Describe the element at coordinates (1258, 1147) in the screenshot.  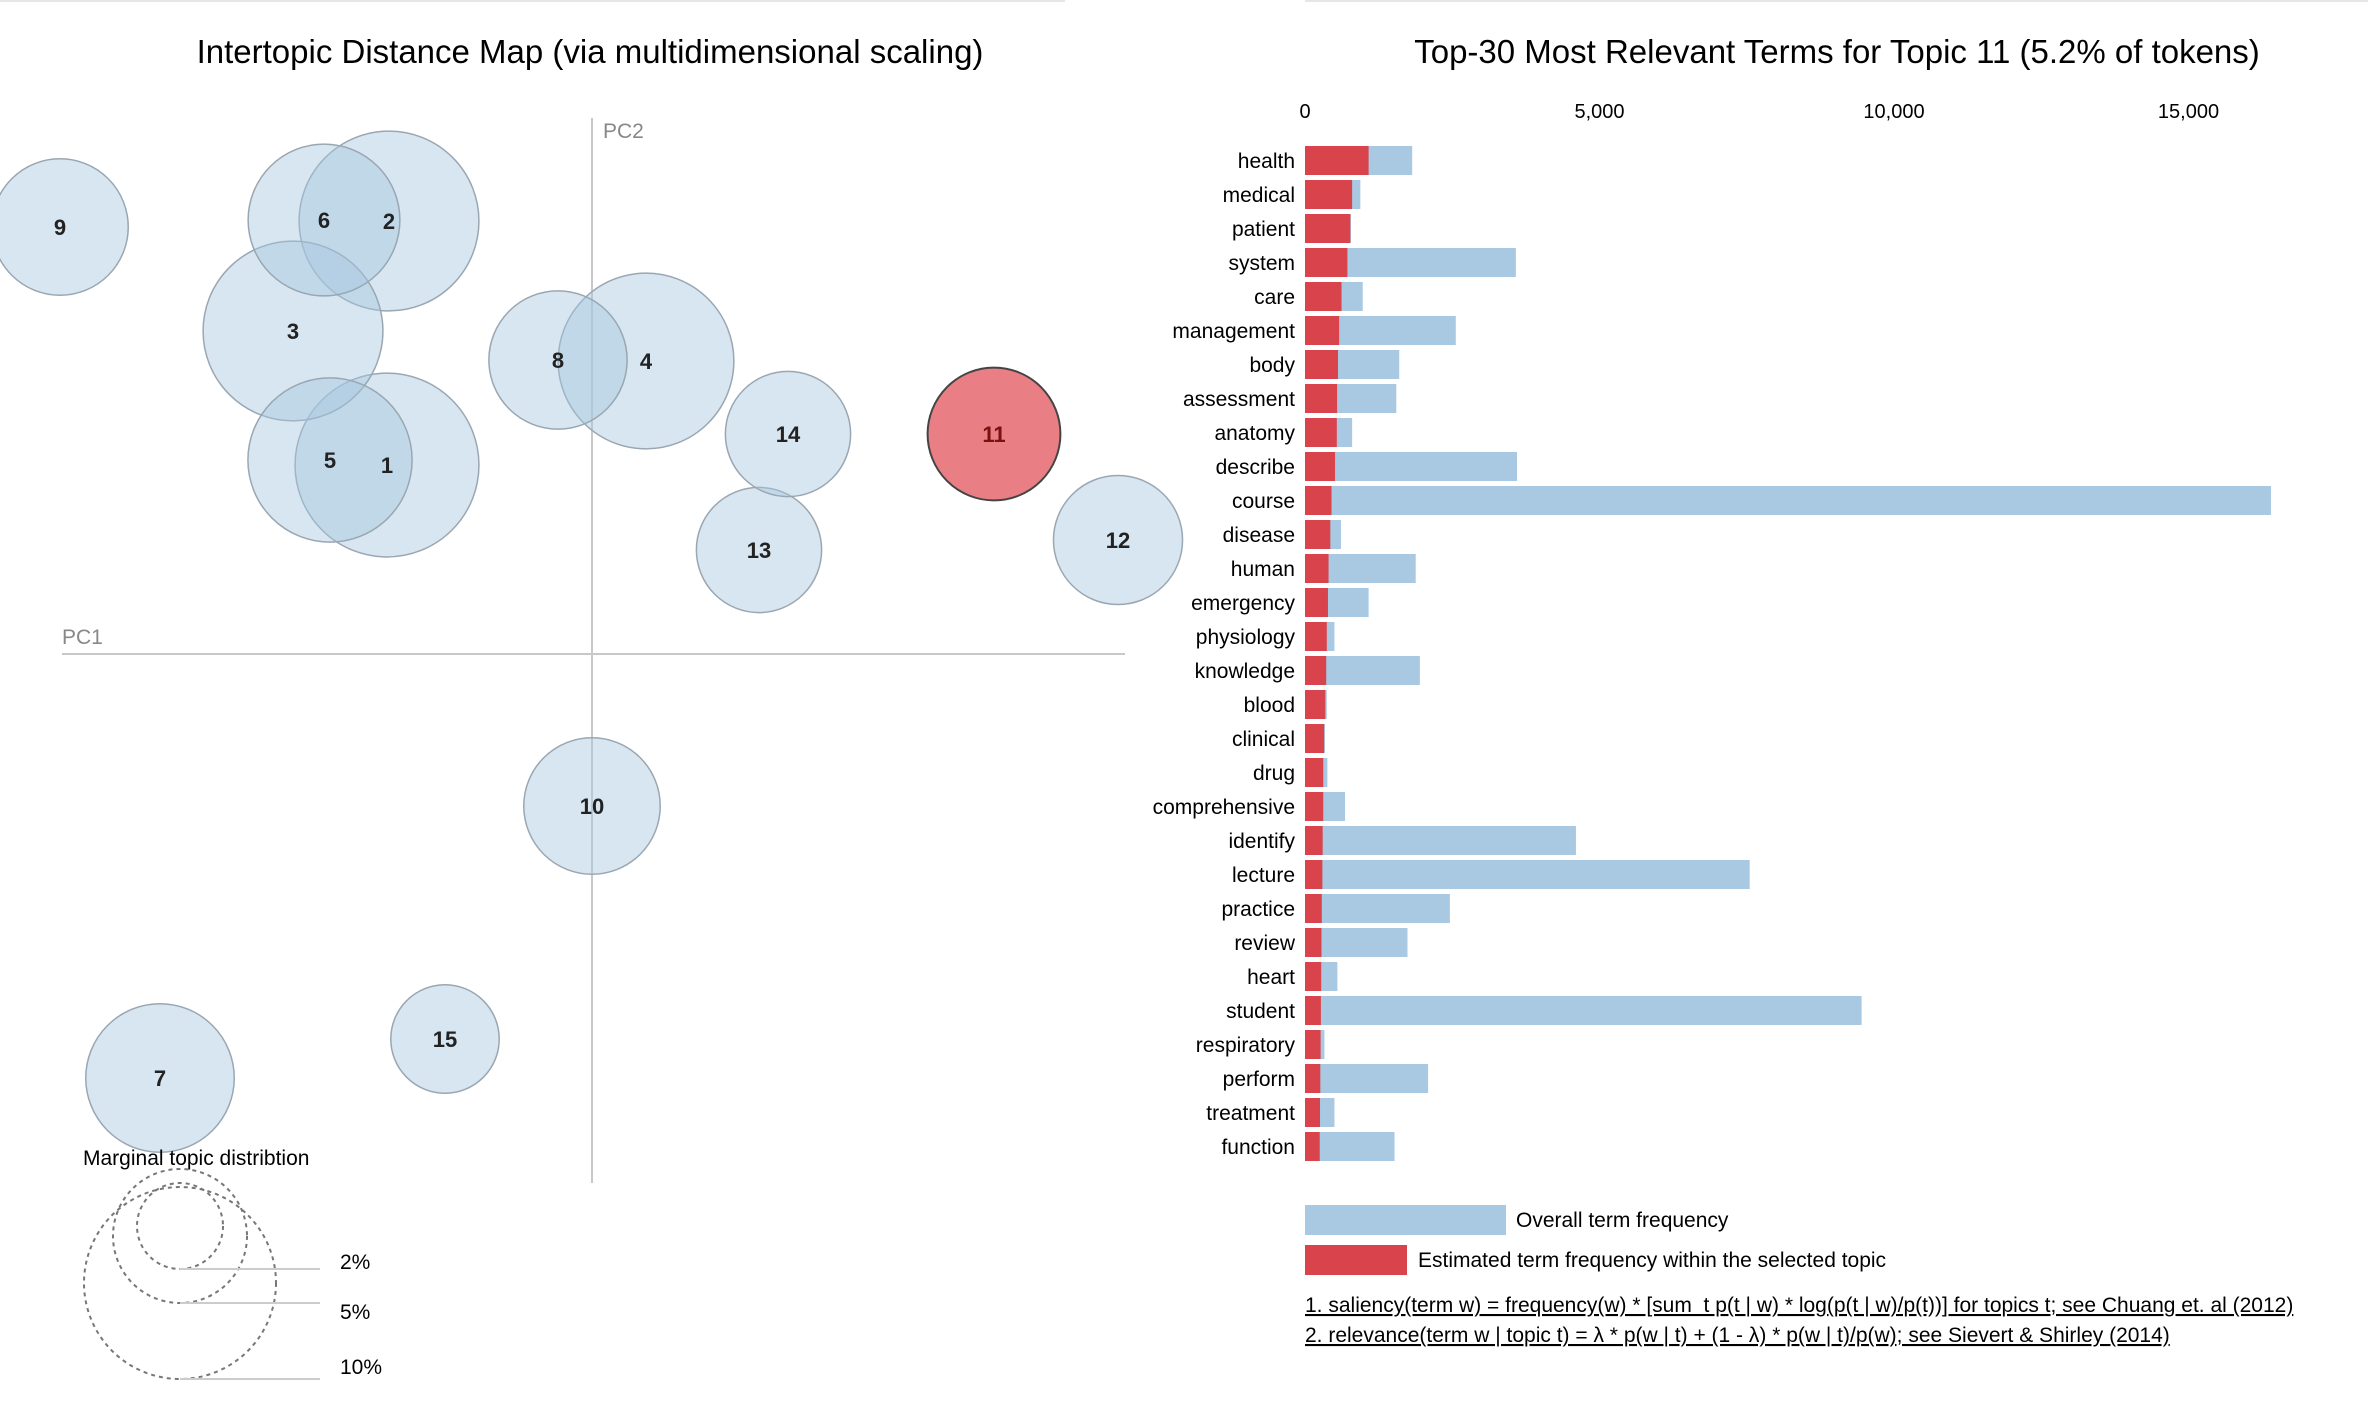
I see `term-label-function: function` at that location.